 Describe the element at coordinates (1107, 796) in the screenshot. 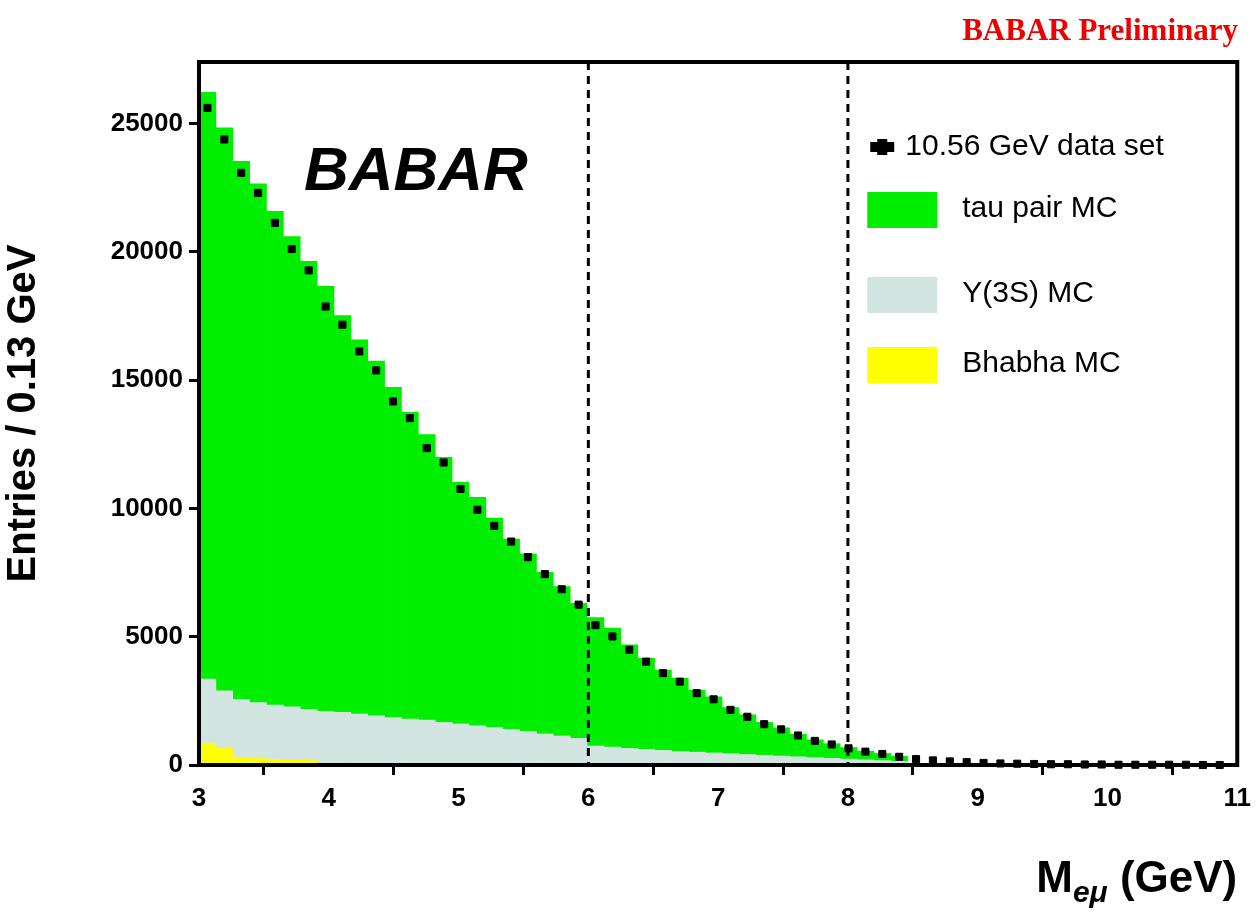

I see `x-tick-label: 10` at that location.